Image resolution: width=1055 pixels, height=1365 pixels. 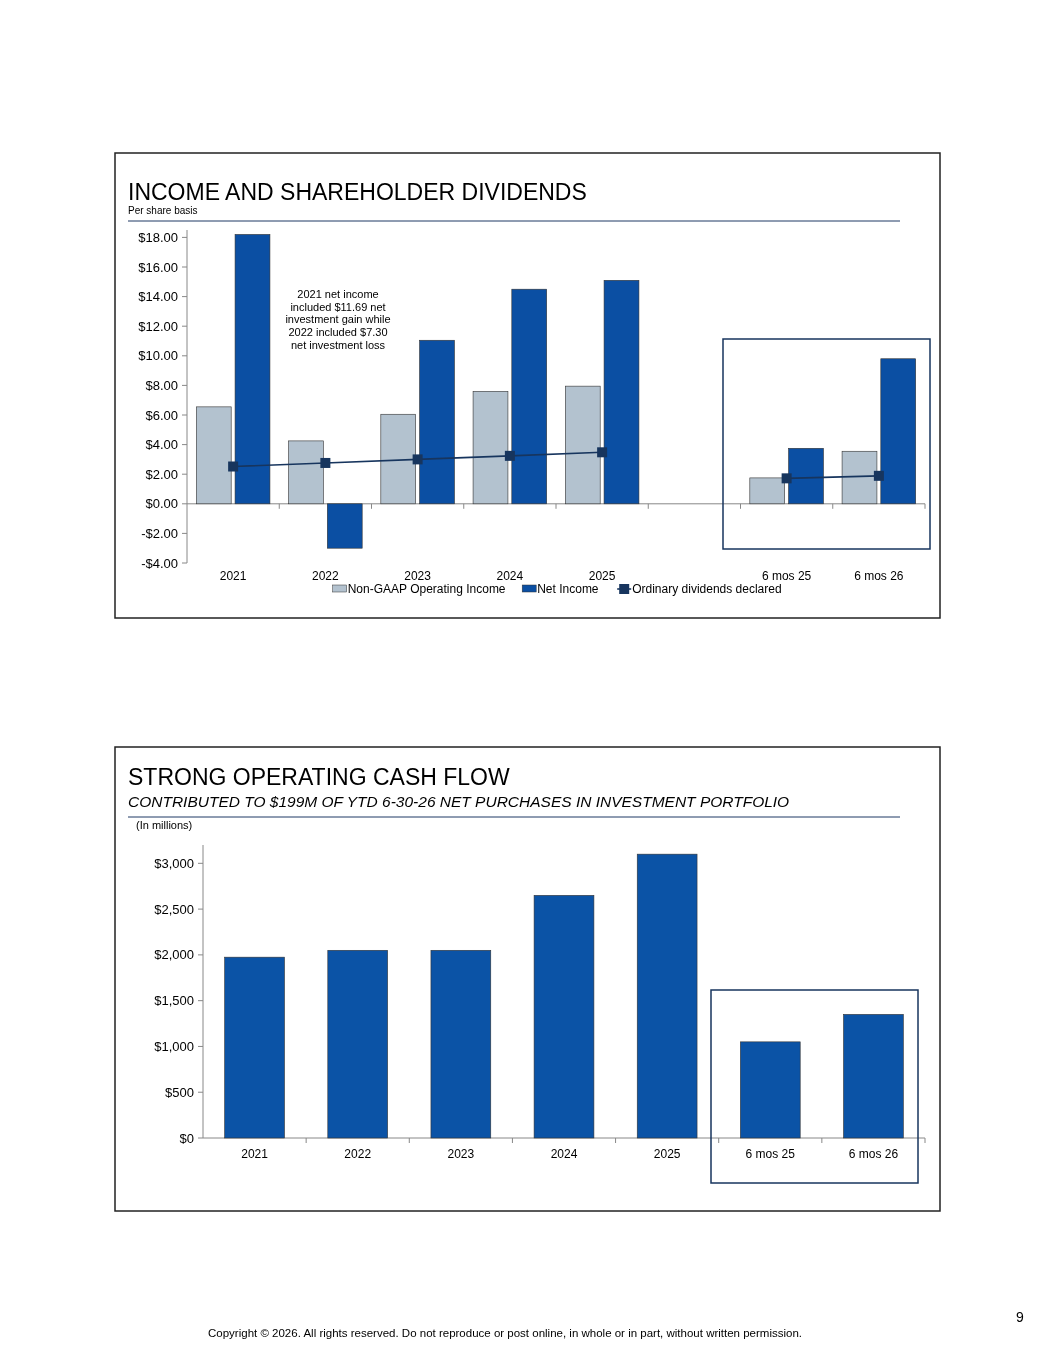 I want to click on y-tick-label: $8.00, so click(x=161, y=385).